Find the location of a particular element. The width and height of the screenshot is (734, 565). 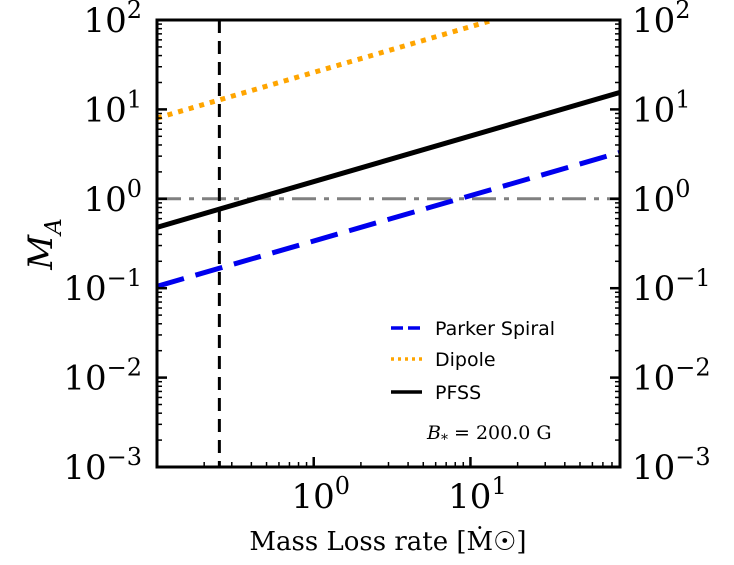

y-axis-label-text: MA is located at coordinates (44, 244).